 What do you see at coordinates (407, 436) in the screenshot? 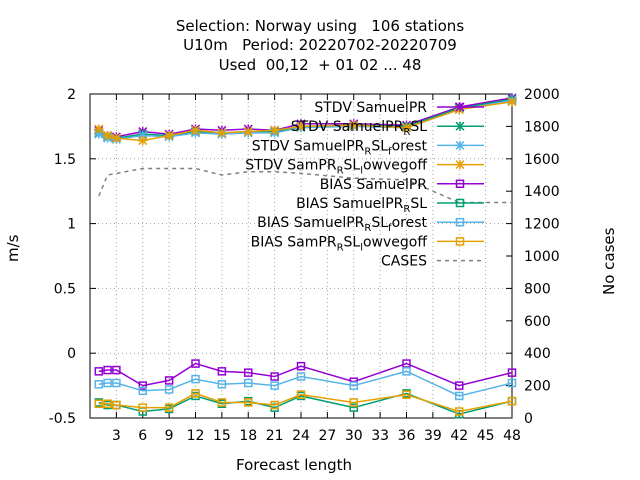
I see `x-tick-label: 36` at bounding box center [407, 436].